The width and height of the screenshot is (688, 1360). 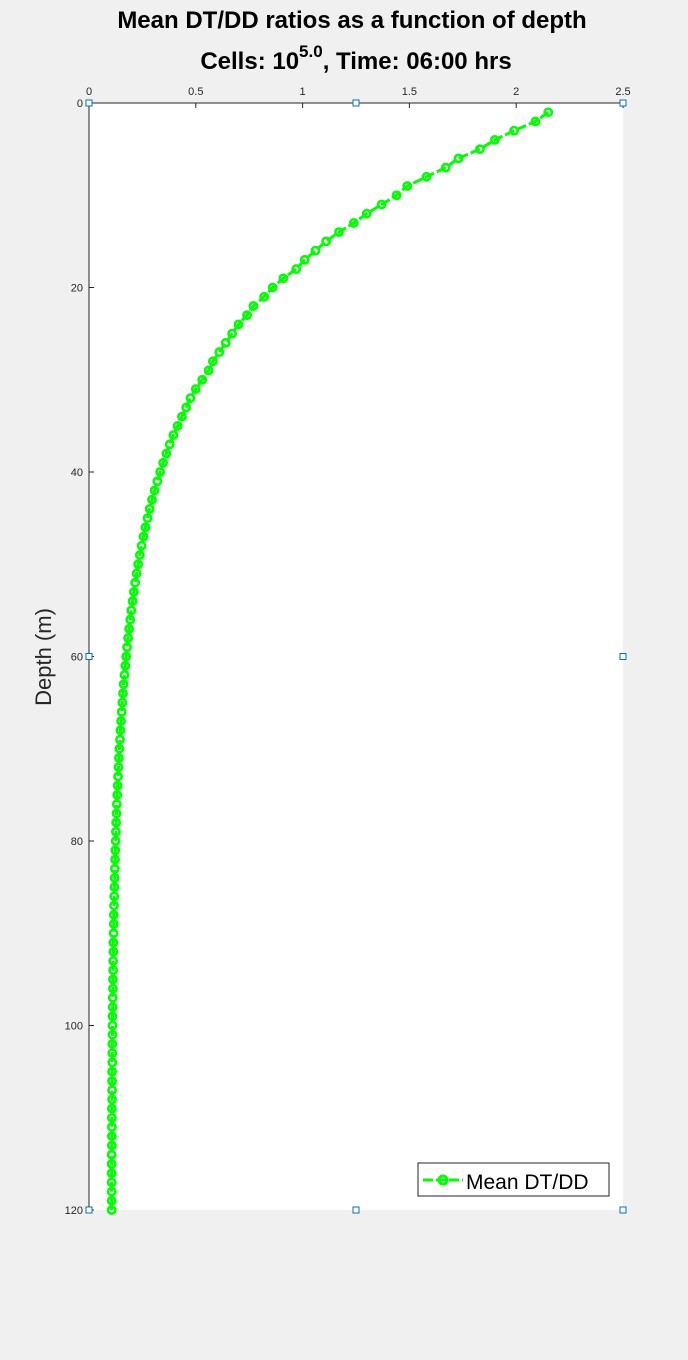 What do you see at coordinates (311, 51) in the screenshot?
I see `subtitle-superscript: 5.0` at bounding box center [311, 51].